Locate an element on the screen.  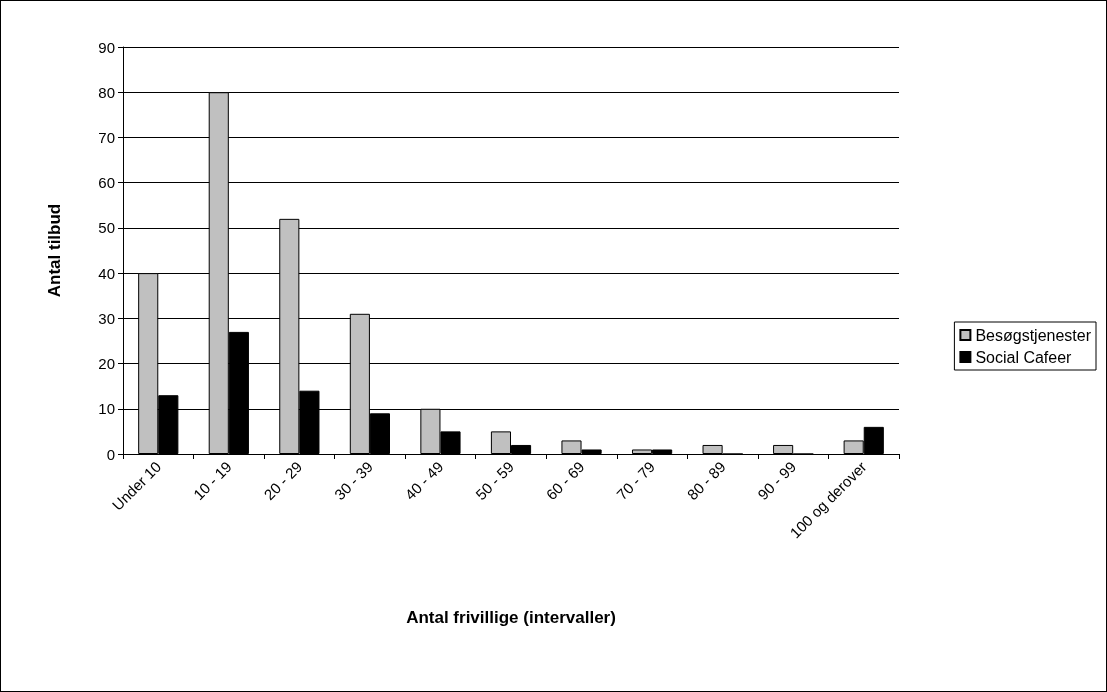
x-tick-label: 80 - 89 is located at coordinates (706, 480).